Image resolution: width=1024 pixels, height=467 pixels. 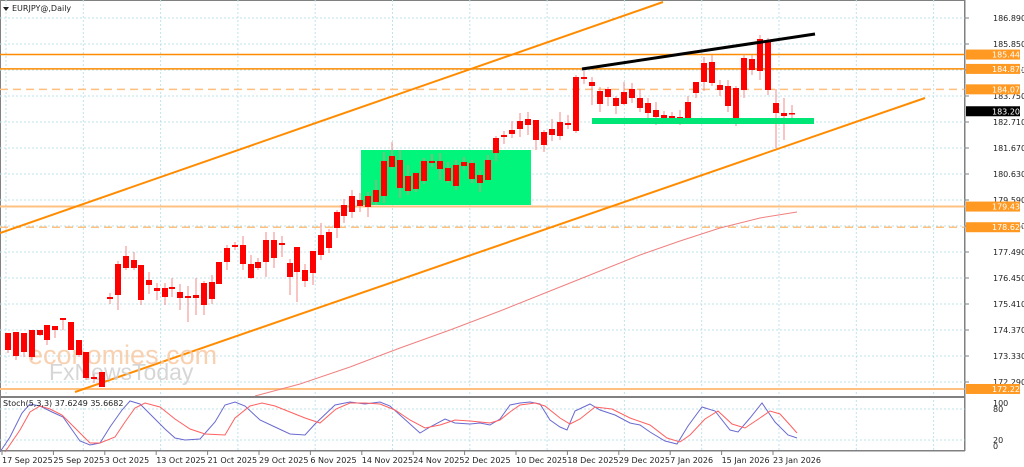 What do you see at coordinates (797, 460) in the screenshot?
I see `date-tick-label: 23 Jan 2026` at bounding box center [797, 460].